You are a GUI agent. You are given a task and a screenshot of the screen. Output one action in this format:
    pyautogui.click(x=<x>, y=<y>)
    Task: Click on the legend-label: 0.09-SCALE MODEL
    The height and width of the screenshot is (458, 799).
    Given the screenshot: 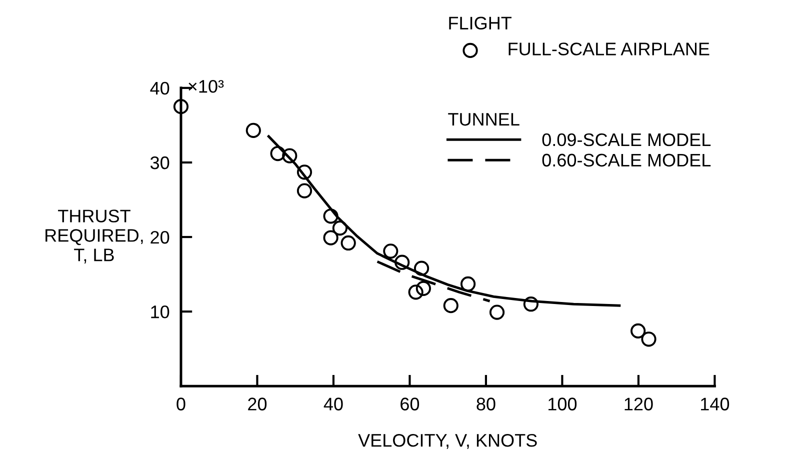 What is the action you would take?
    pyautogui.click(x=626, y=139)
    